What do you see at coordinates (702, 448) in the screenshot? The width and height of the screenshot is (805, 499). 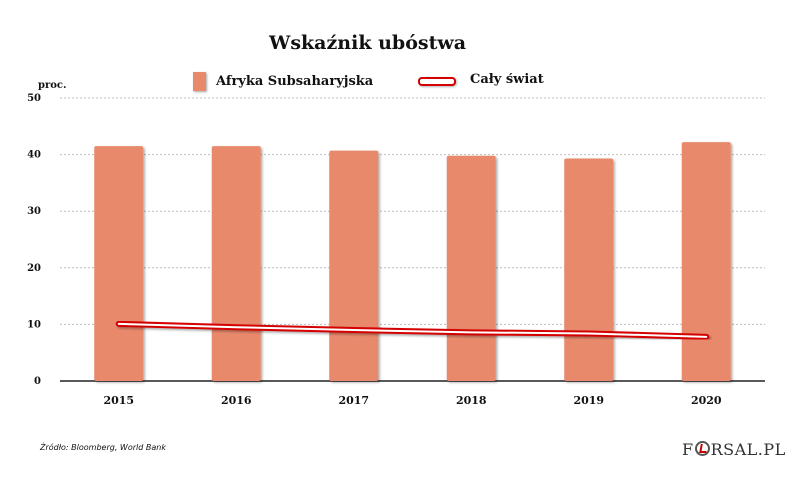 I see `logo-ring-icon` at bounding box center [702, 448].